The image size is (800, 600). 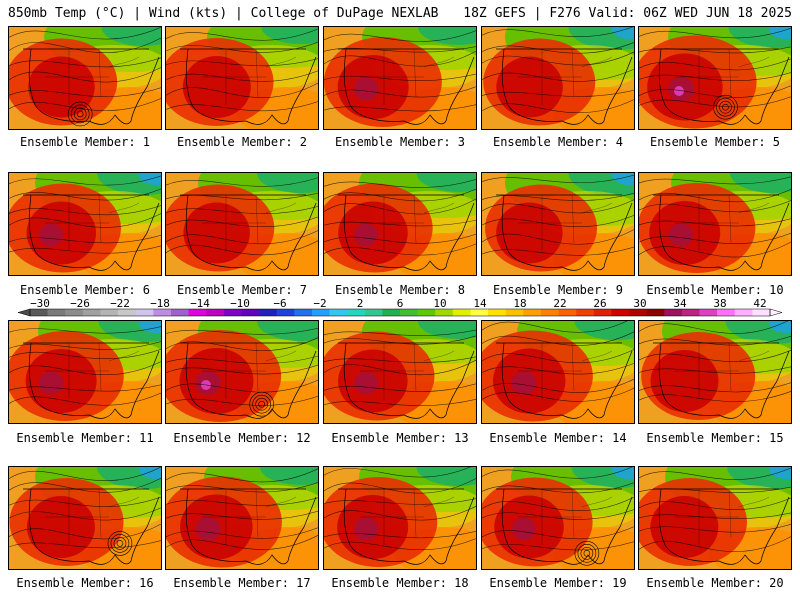 What do you see at coordinates (715, 142) in the screenshot?
I see `ensemble-member-label: Ensemble Member: 5` at bounding box center [715, 142].